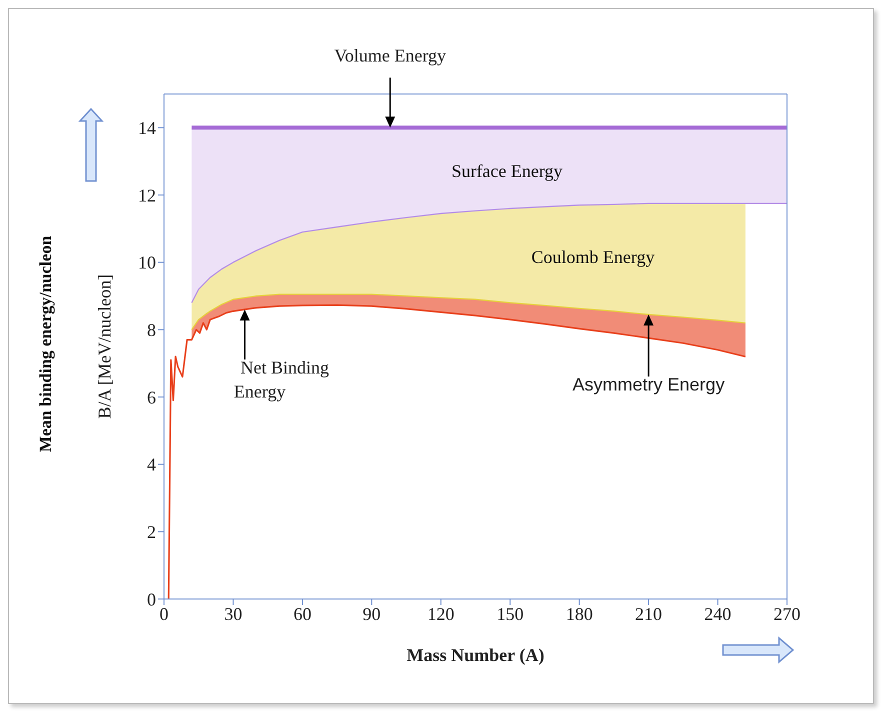 This screenshot has height=715, width=886. What do you see at coordinates (507, 171) in the screenshot?
I see `annotation: Surface Energy` at bounding box center [507, 171].